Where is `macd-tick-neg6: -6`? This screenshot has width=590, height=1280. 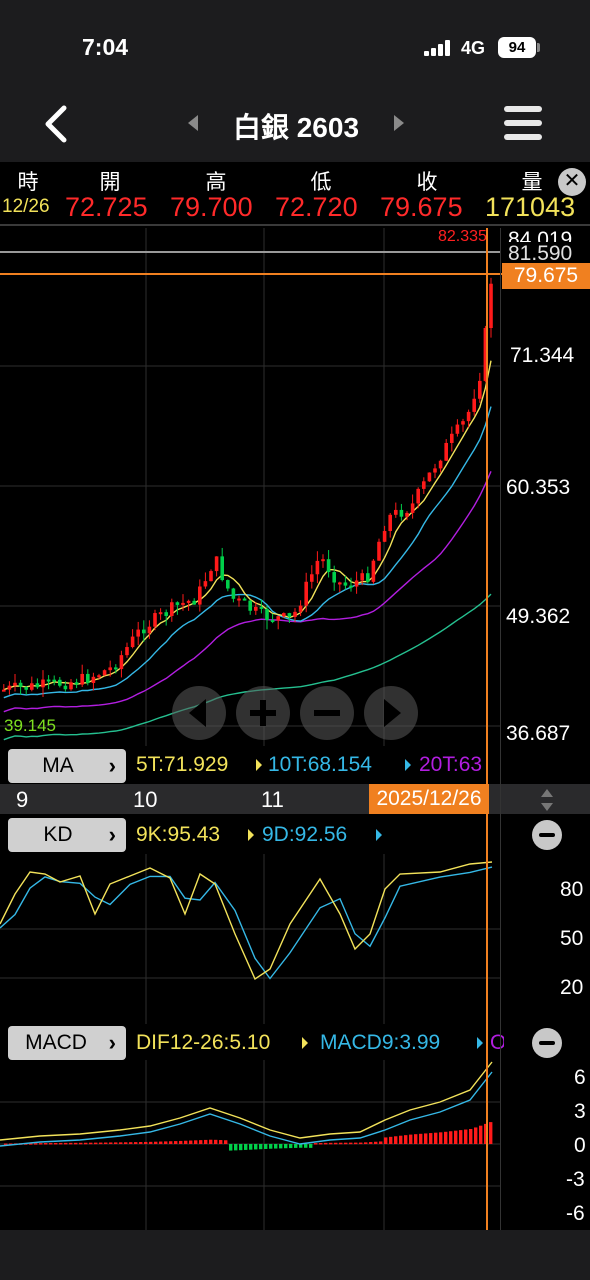
macd-tick-neg6: -6 is located at coordinates (575, 1213).